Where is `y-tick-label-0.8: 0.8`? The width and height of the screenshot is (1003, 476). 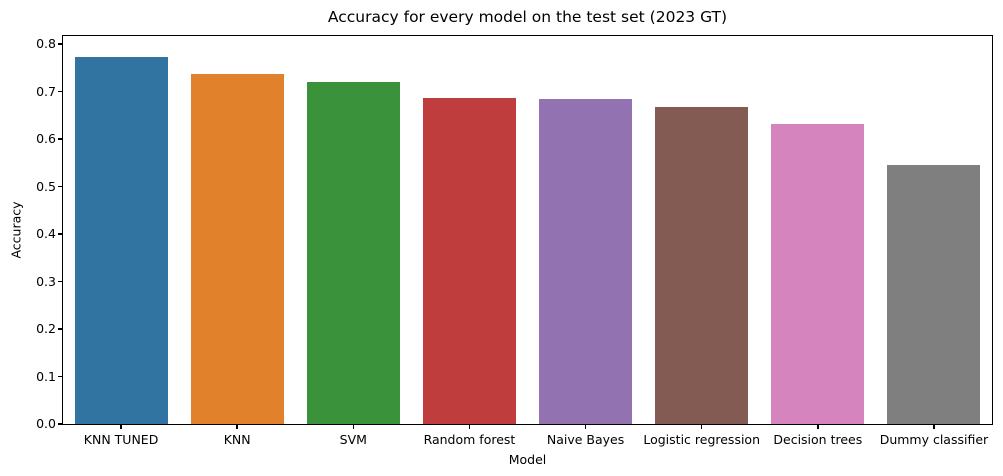
y-tick-label-0.8: 0.8 is located at coordinates (46, 43).